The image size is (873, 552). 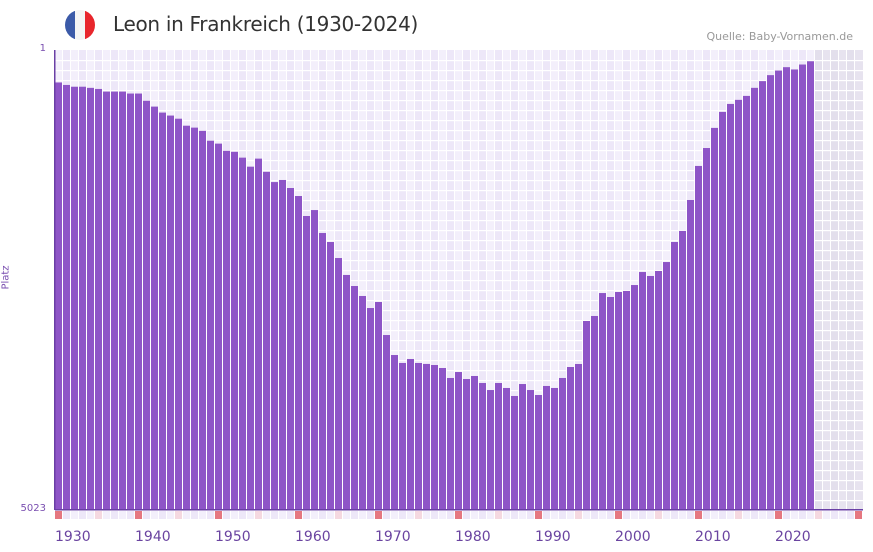 I want to click on bar-1996, so click(x=586, y=415).